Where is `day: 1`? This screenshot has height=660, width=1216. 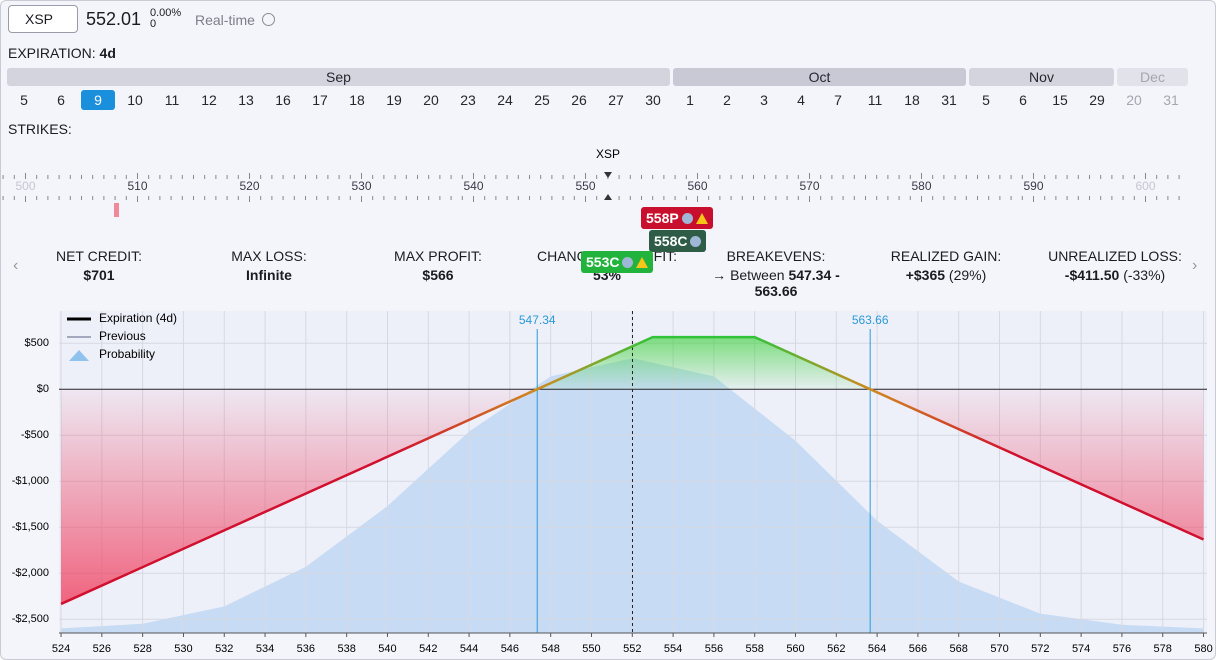
day: 1 is located at coordinates (690, 100).